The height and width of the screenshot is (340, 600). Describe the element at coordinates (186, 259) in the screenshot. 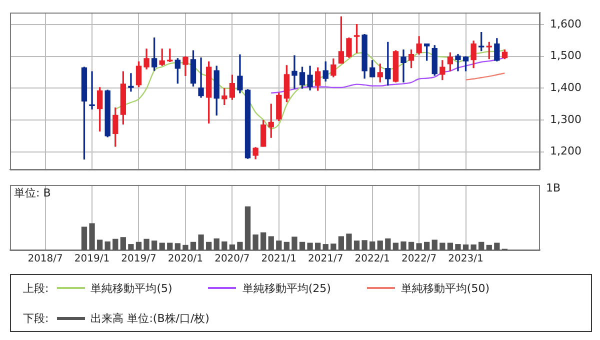

I see `x-tick-label: 2020/1` at that location.